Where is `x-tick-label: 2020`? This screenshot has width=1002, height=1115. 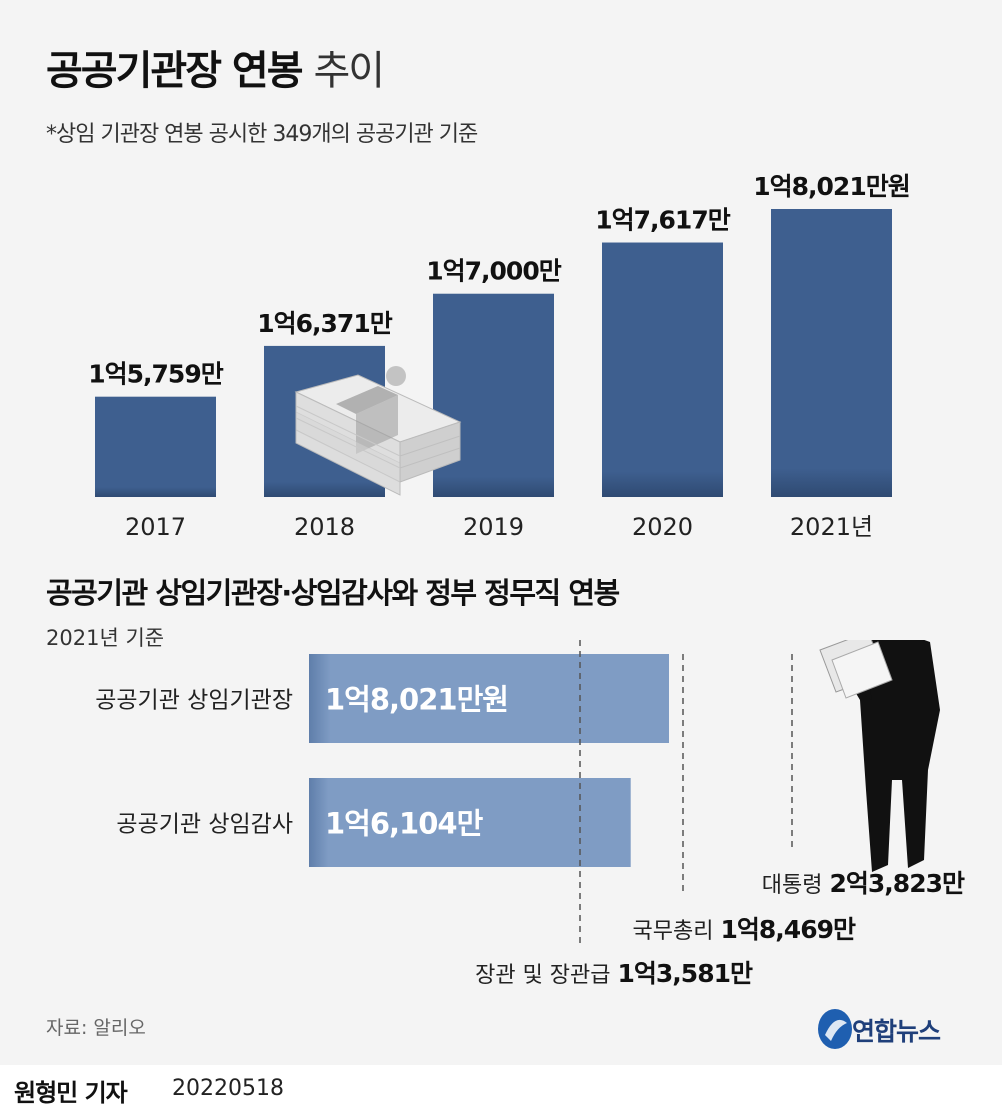 x-tick-label: 2020 is located at coordinates (662, 527).